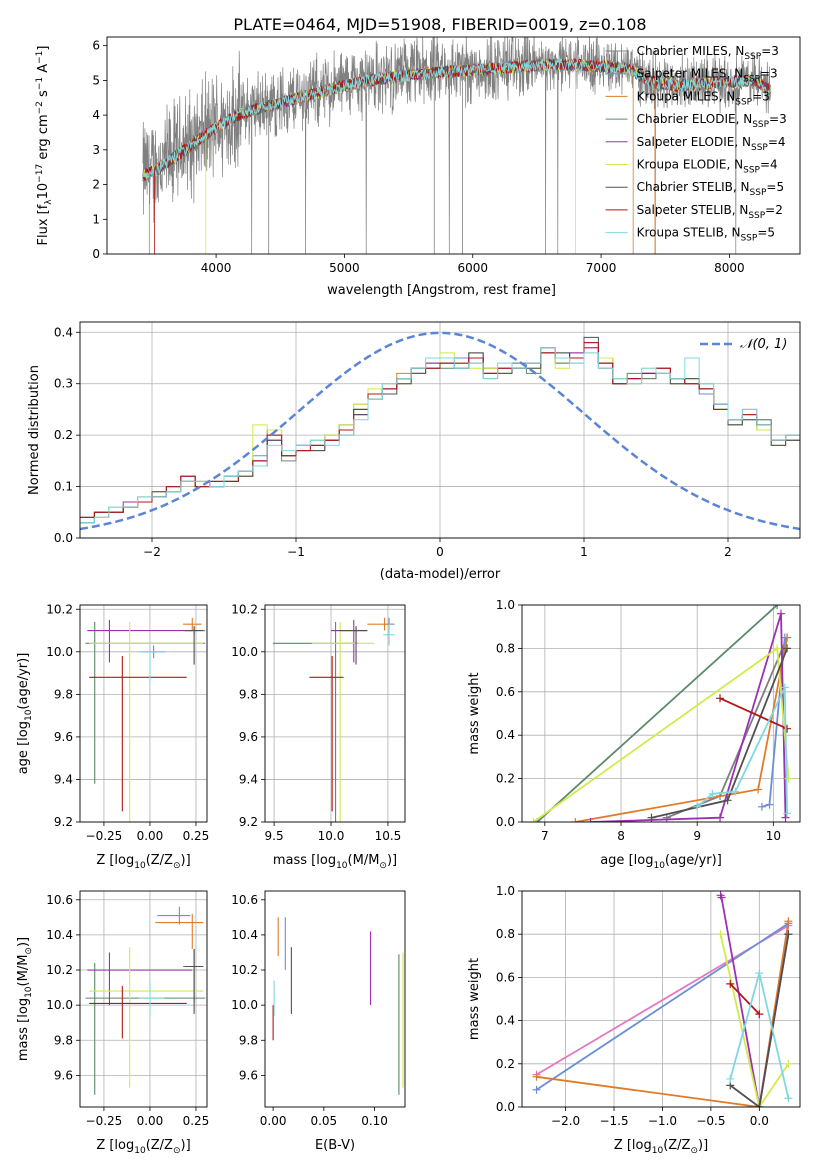  What do you see at coordinates (323, 1121) in the screenshot?
I see `x-tick-label: 0.05` at bounding box center [323, 1121].